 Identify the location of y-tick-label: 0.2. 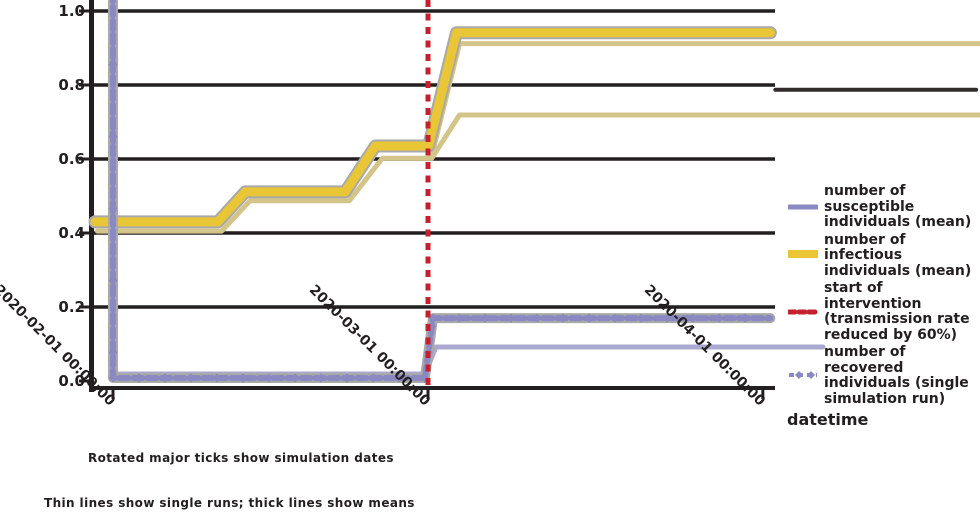
(71, 307).